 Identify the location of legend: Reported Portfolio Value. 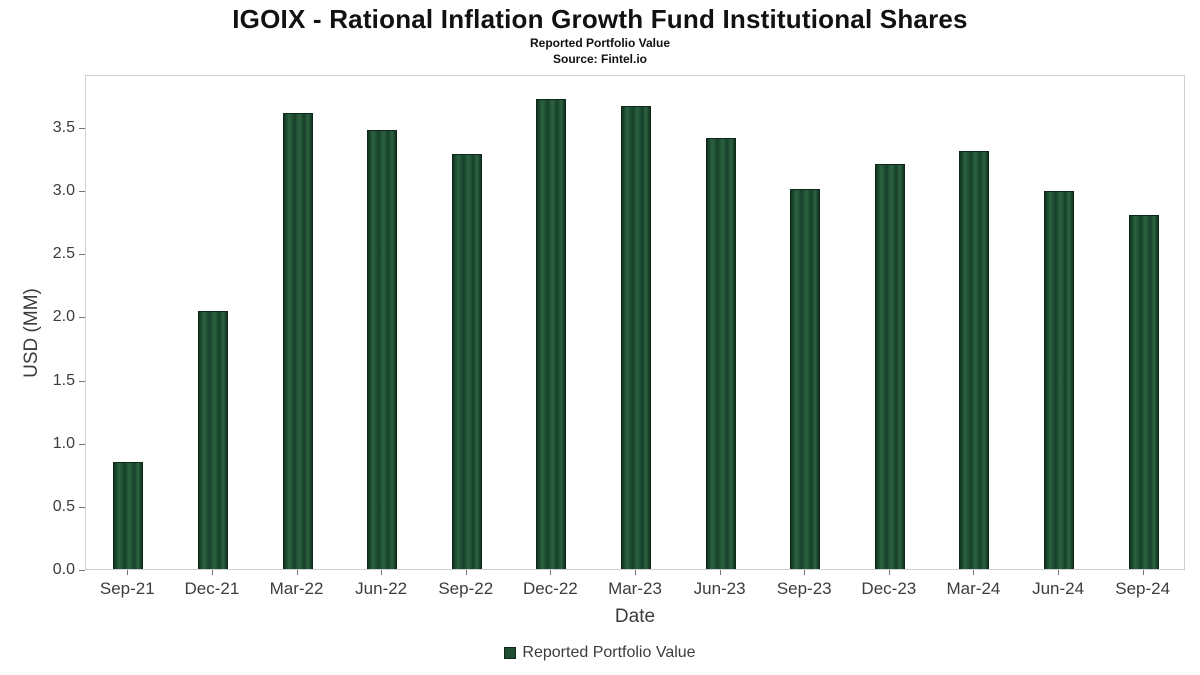
(600, 653).